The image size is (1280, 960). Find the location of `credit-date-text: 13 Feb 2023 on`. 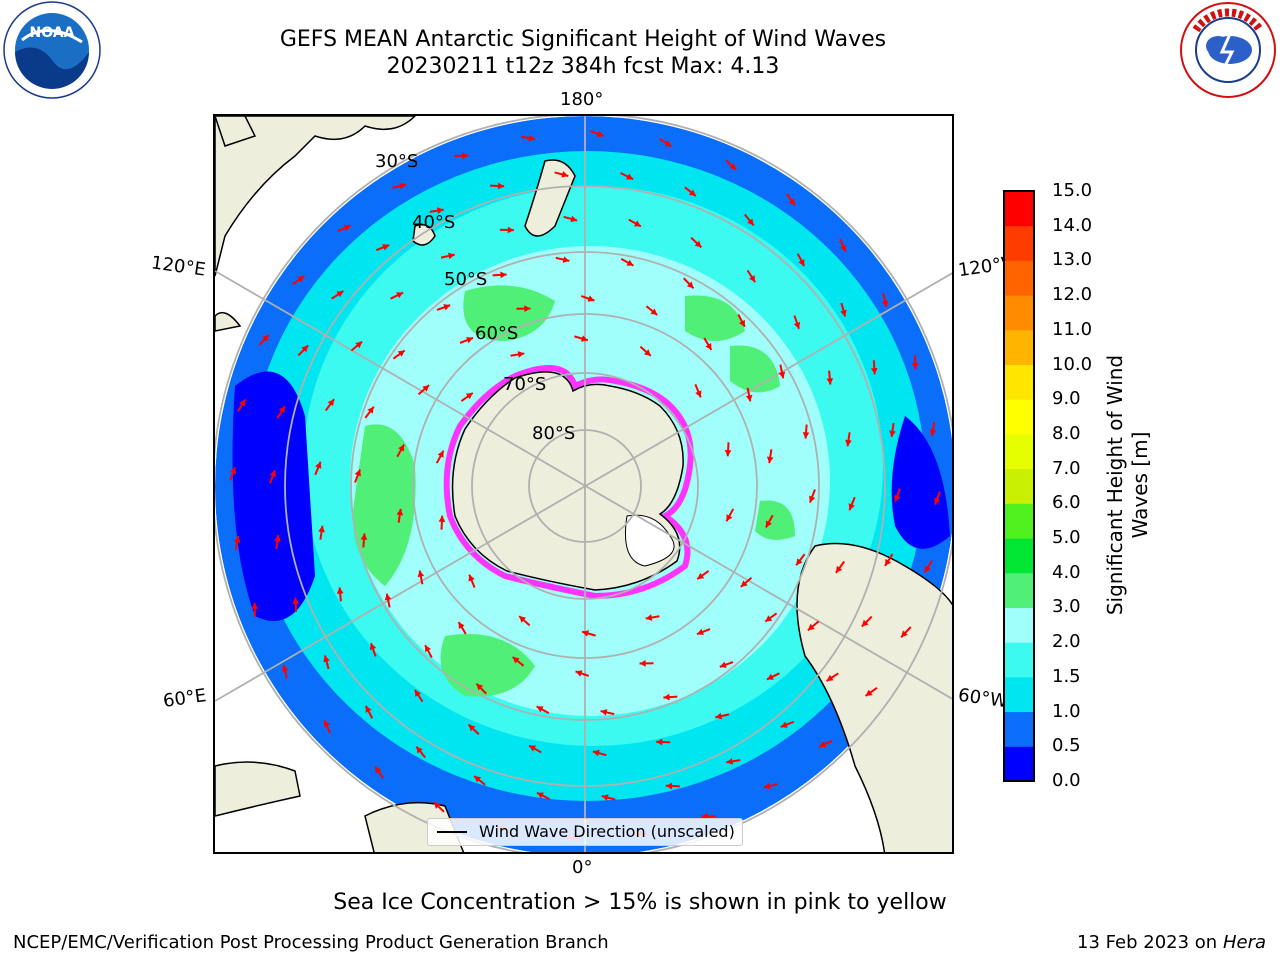

credit-date-text: 13 Feb 2023 on is located at coordinates (1147, 942).